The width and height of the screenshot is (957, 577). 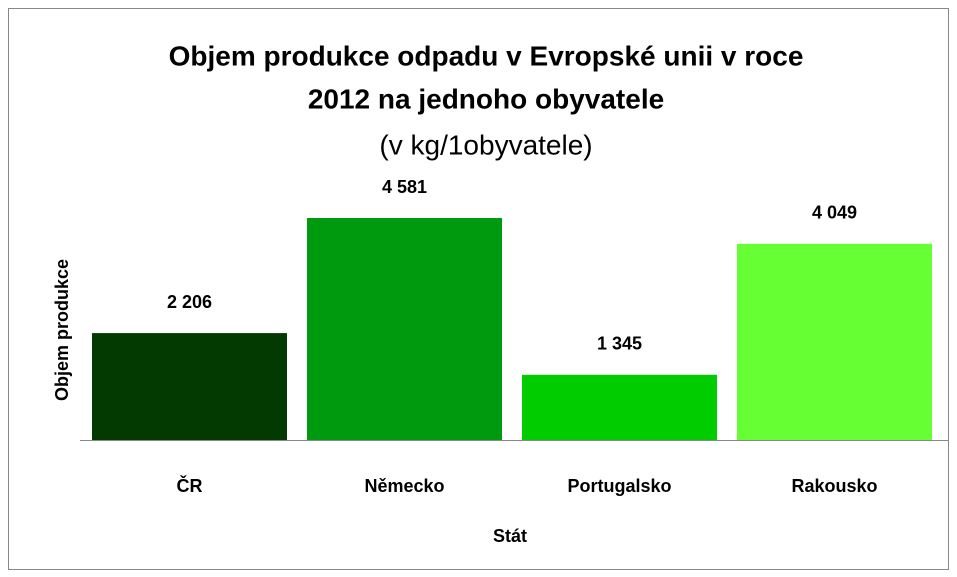 I want to click on chart-title: 2012 na jednoho obyvatele, so click(x=486, y=98).